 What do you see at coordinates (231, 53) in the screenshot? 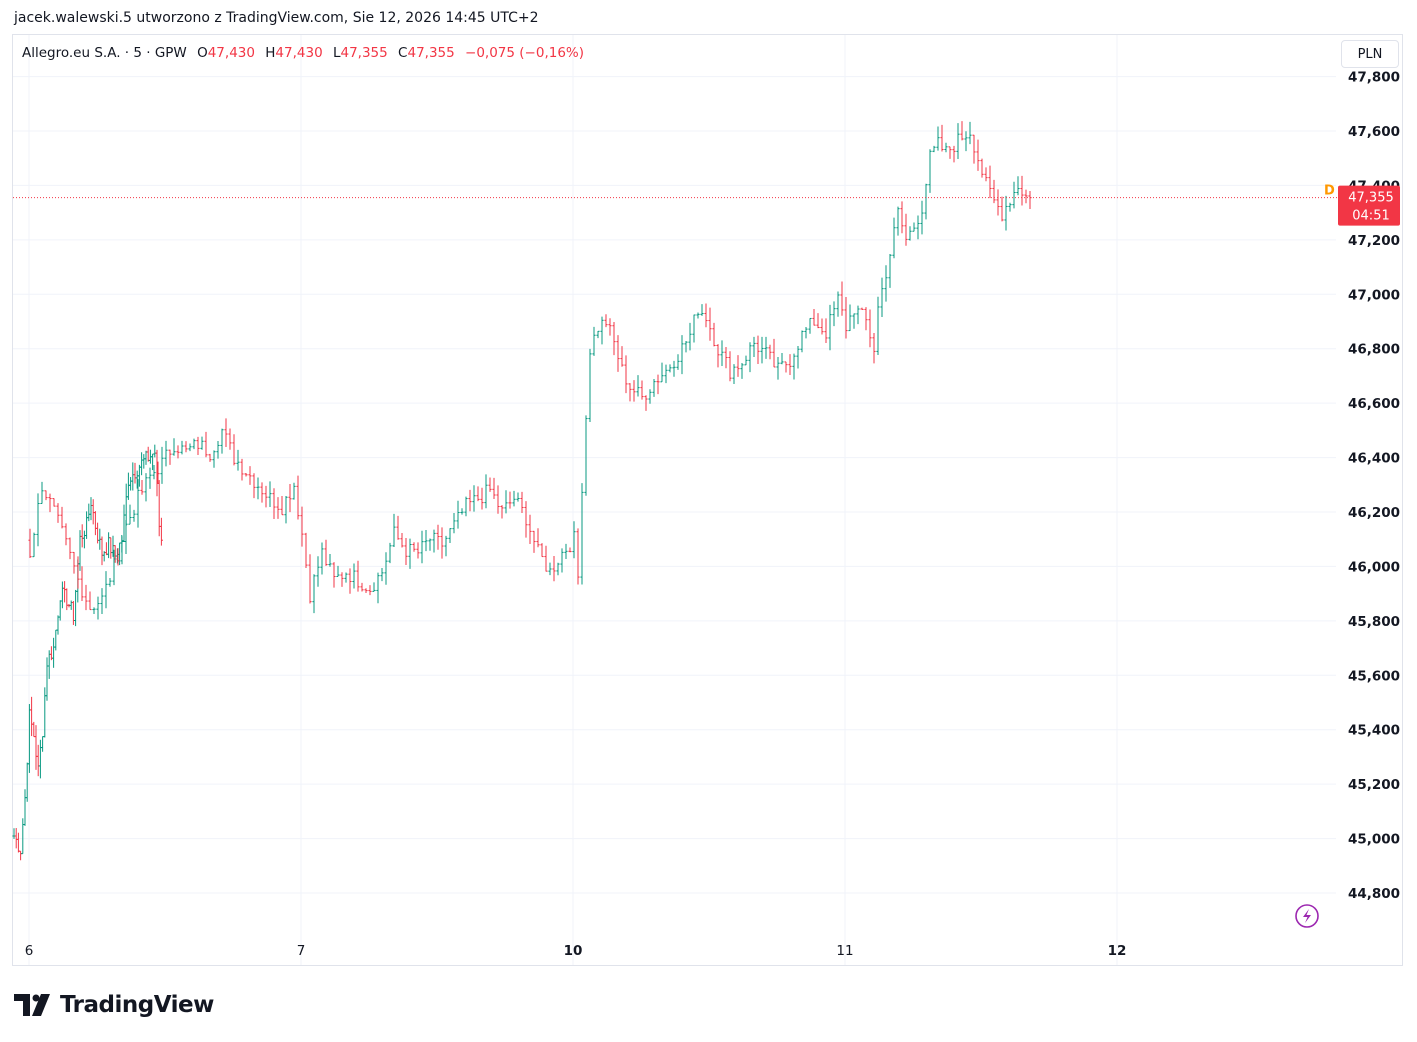
I see `open-value: 47,430` at bounding box center [231, 53].